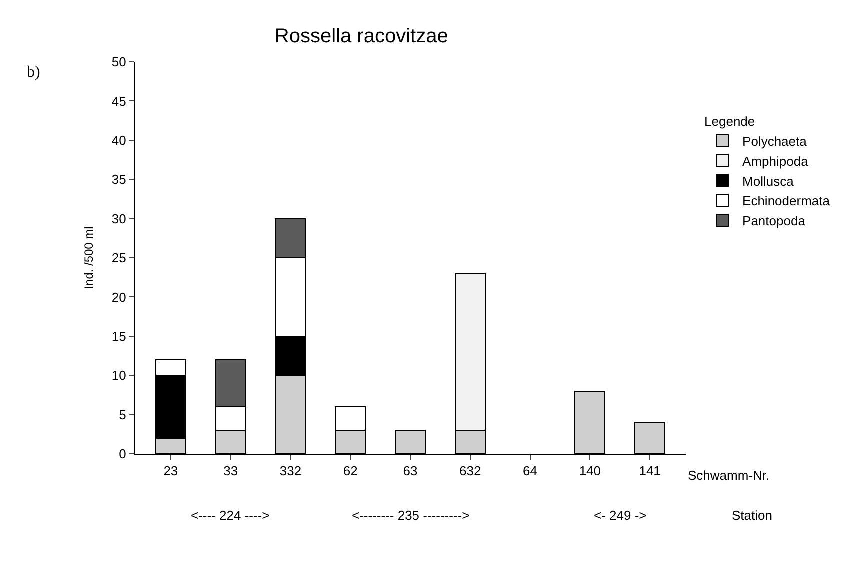 Image resolution: width=861 pixels, height=572 pixels. I want to click on text: Station, so click(752, 515).